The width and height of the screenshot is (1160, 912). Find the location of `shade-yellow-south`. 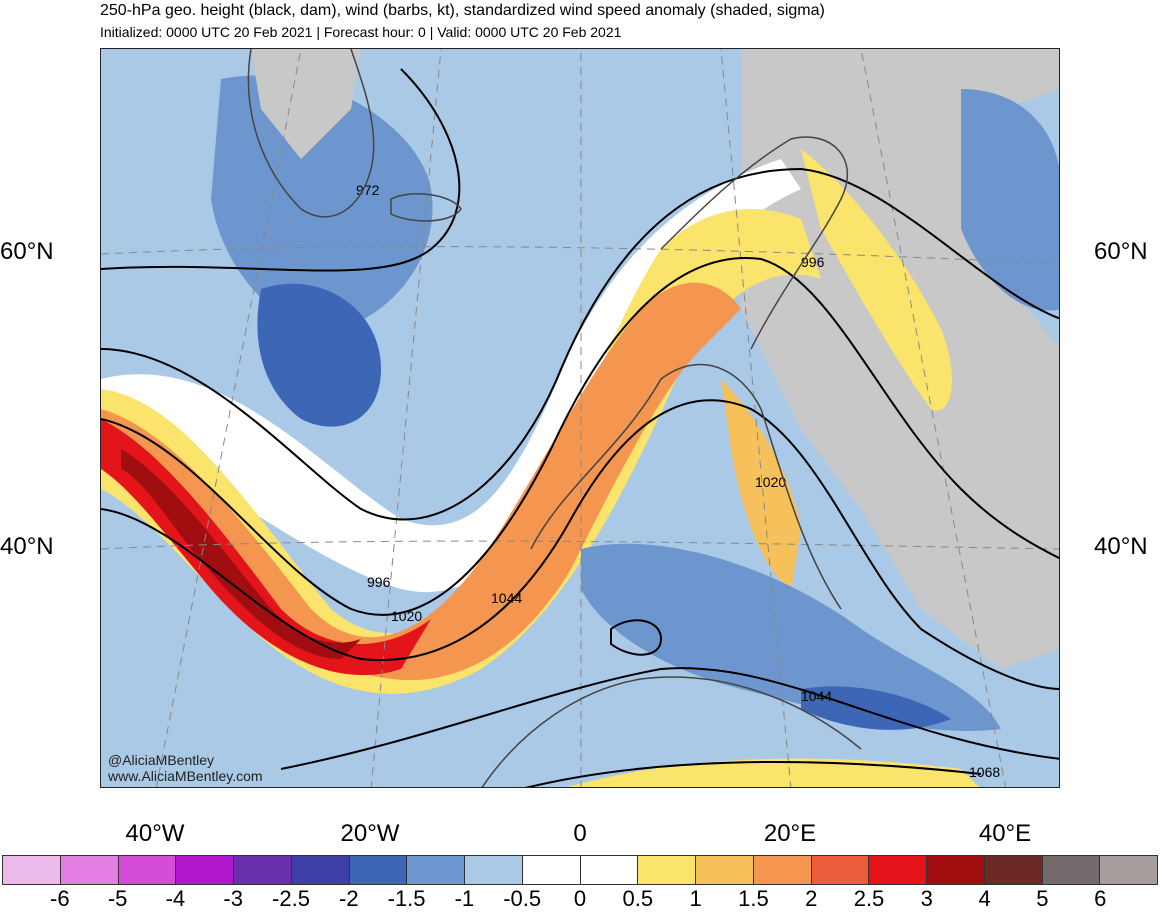

shade-yellow-south is located at coordinates (773, 772).